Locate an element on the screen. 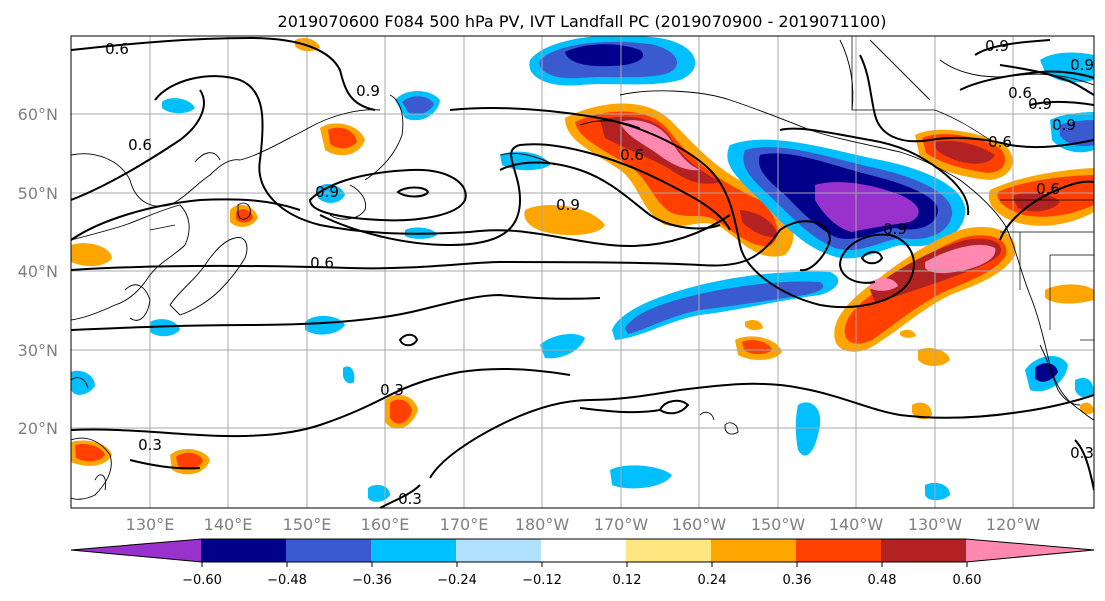  lon-label: 150°E is located at coordinates (307, 524).